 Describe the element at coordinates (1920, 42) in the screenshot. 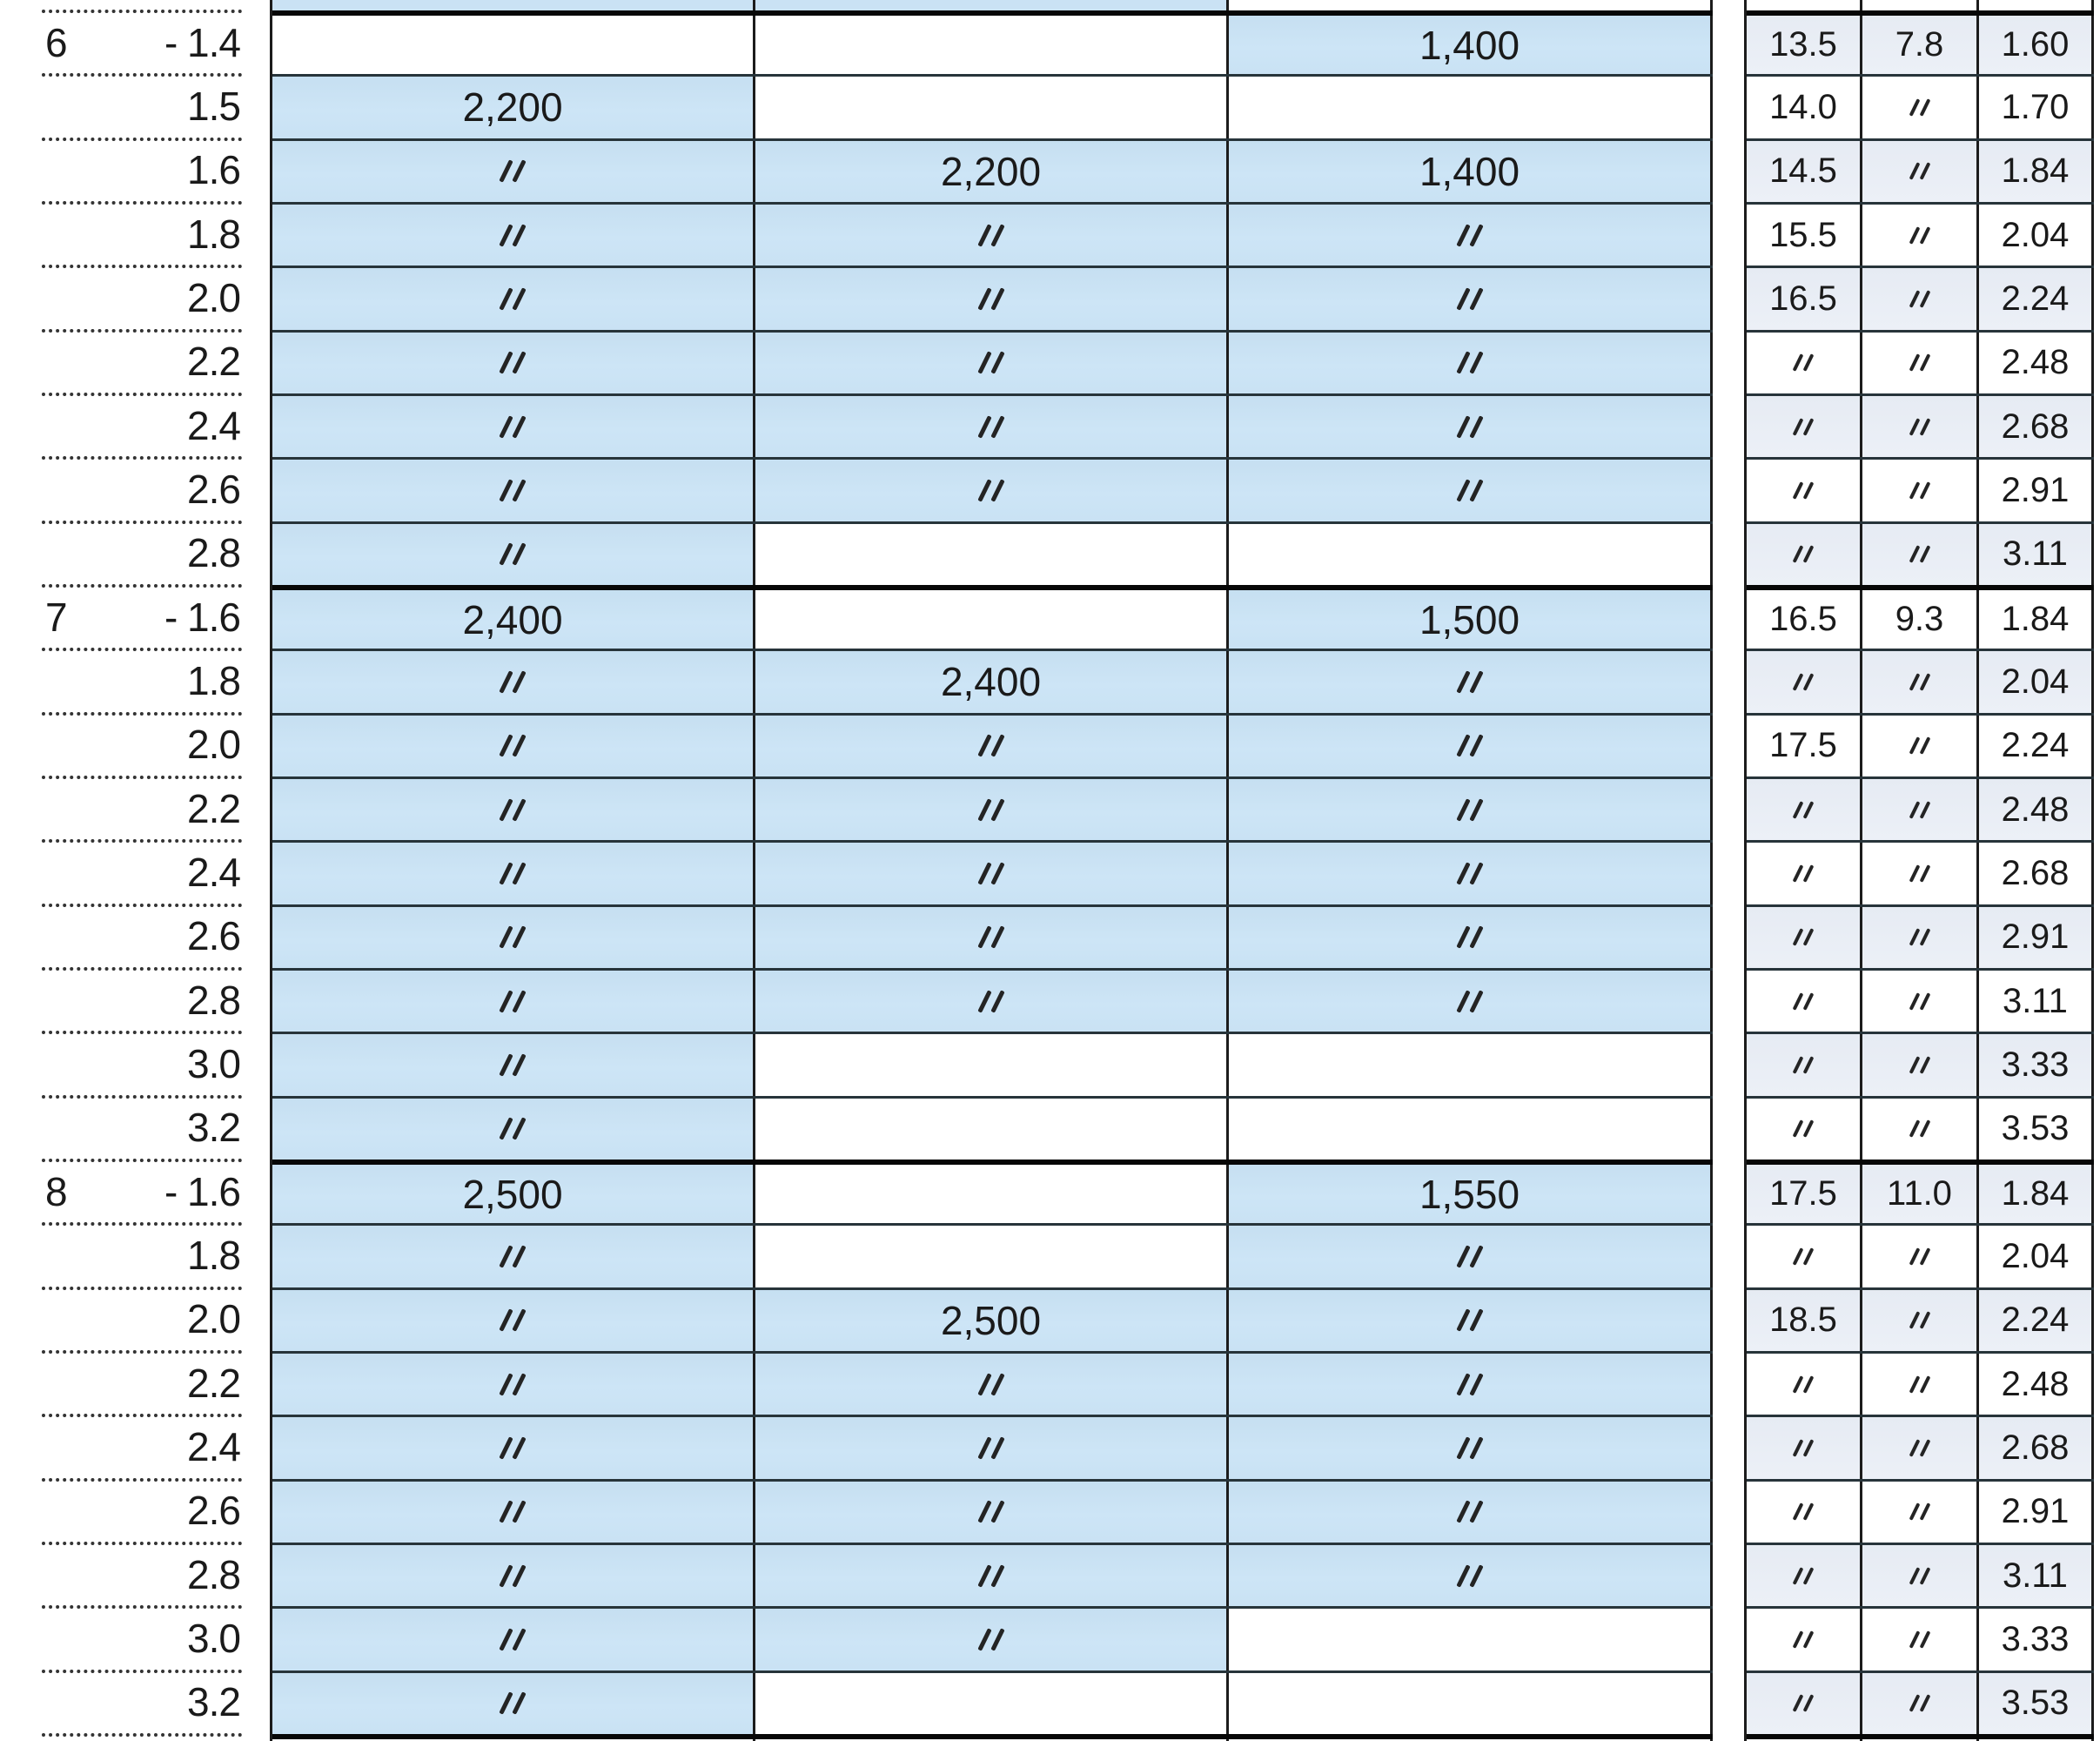

I see `side-table-row: 13.5 7.8 1.60` at that location.